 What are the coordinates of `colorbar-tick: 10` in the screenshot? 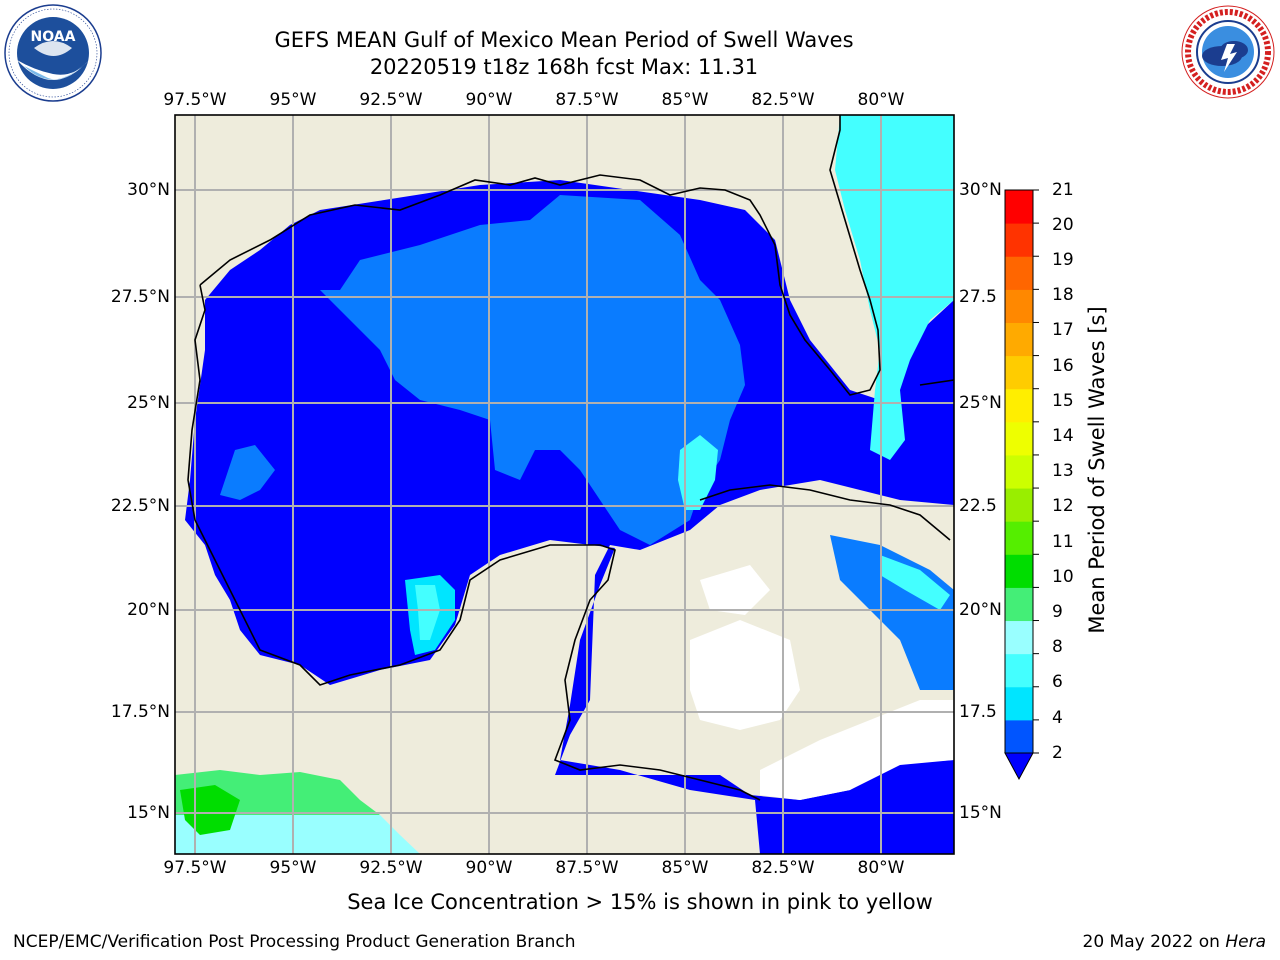 It's located at (1063, 577).